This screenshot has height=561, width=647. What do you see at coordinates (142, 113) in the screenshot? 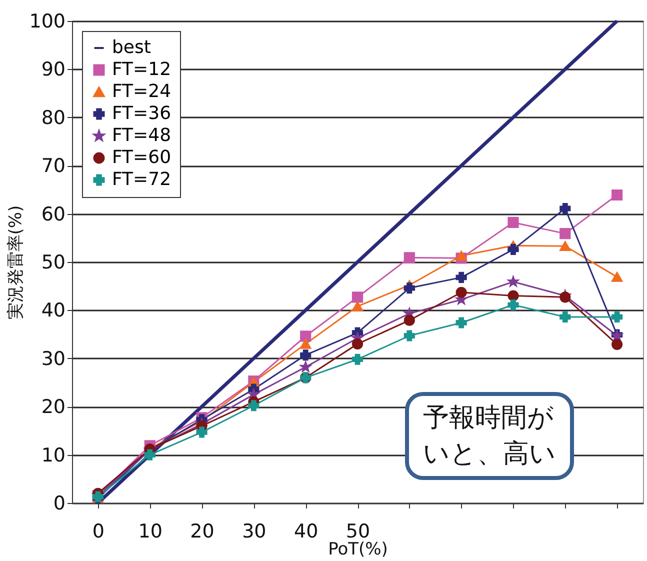
I see `legend-label: FT=36` at bounding box center [142, 113].